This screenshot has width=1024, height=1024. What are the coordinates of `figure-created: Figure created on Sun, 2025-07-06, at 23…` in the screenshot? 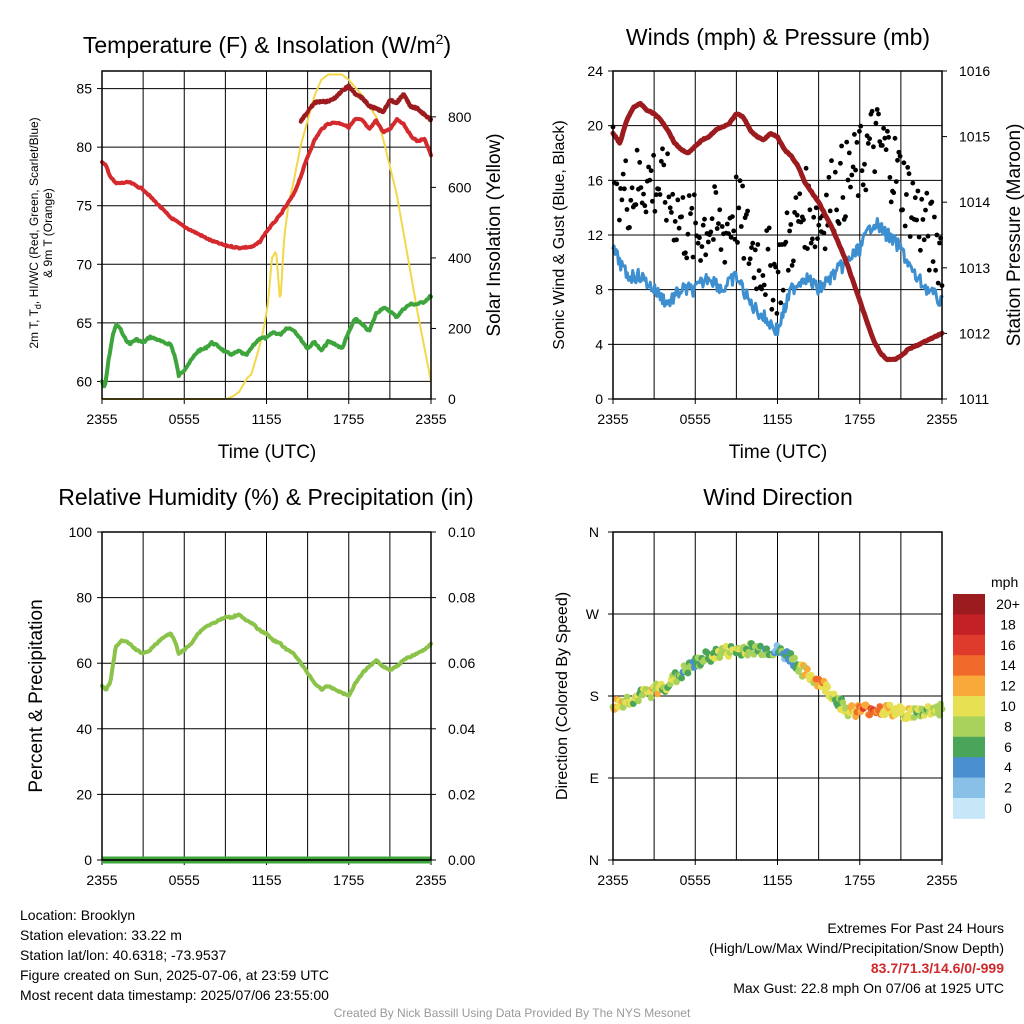 It's located at (174, 975).